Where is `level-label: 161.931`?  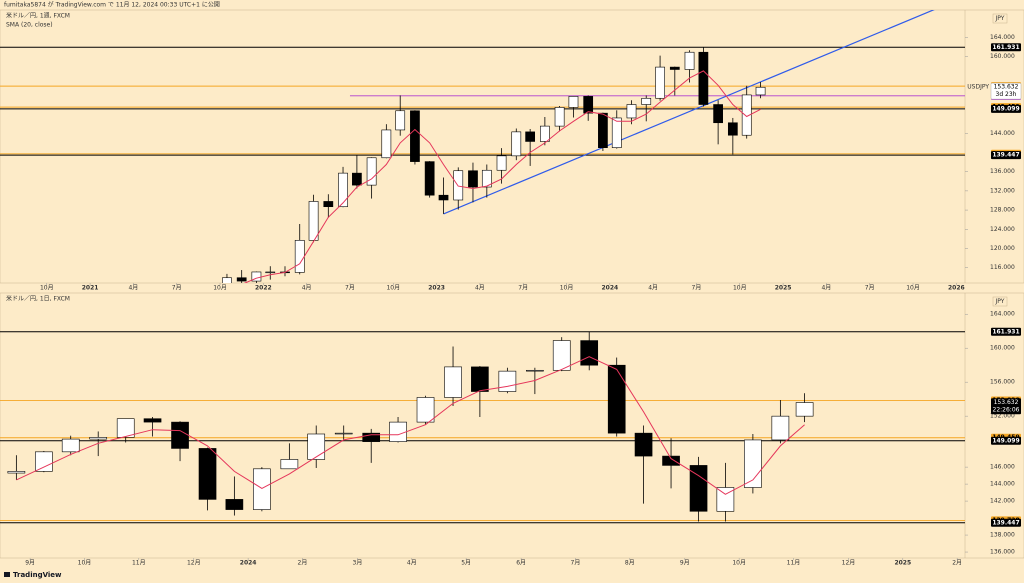
level-label: 161.931 is located at coordinates (1005, 331).